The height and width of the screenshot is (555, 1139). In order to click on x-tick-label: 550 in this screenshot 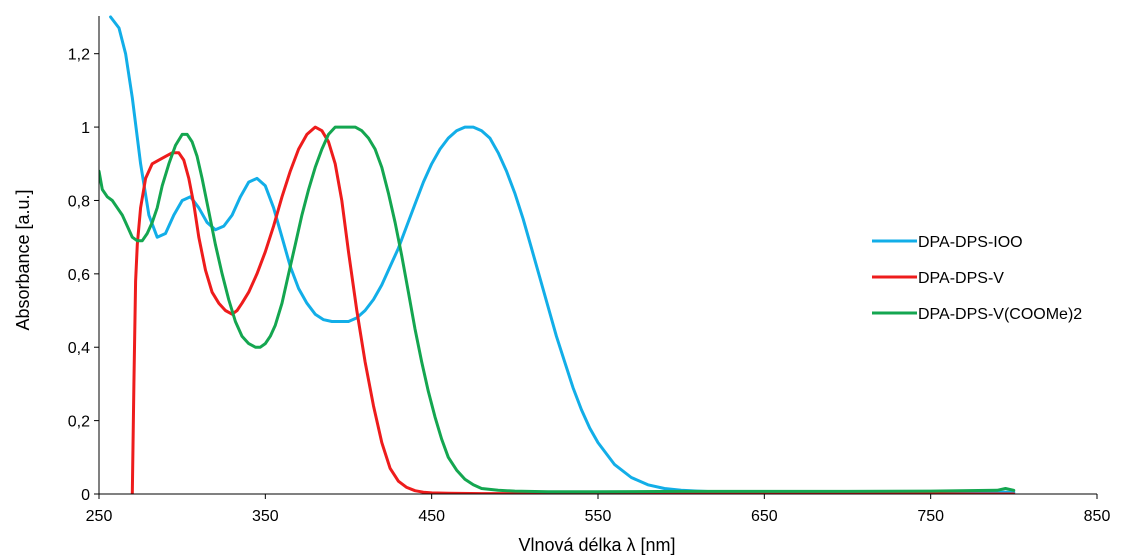, I will do `click(598, 516)`.